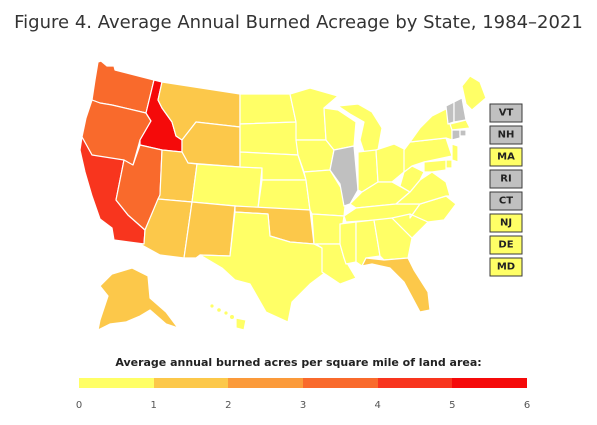 This screenshot has width=597, height=425. I want to click on small-state-label: NJ, so click(506, 223).